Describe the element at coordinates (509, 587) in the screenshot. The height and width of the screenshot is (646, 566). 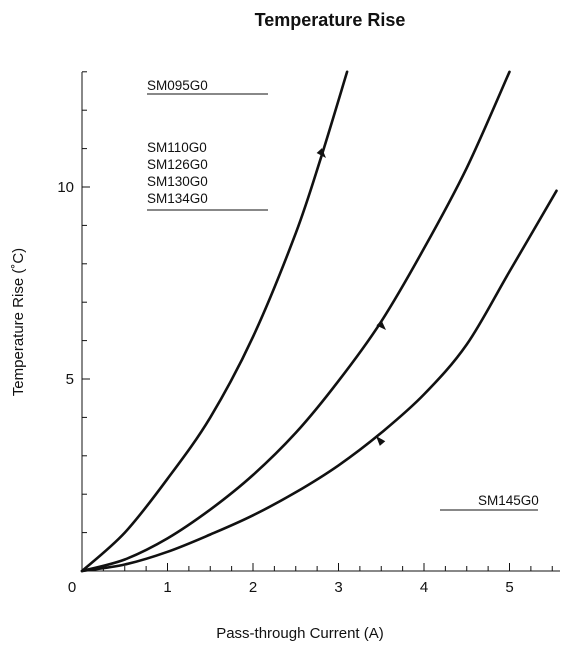
I see `x-tick-label: 5` at that location.